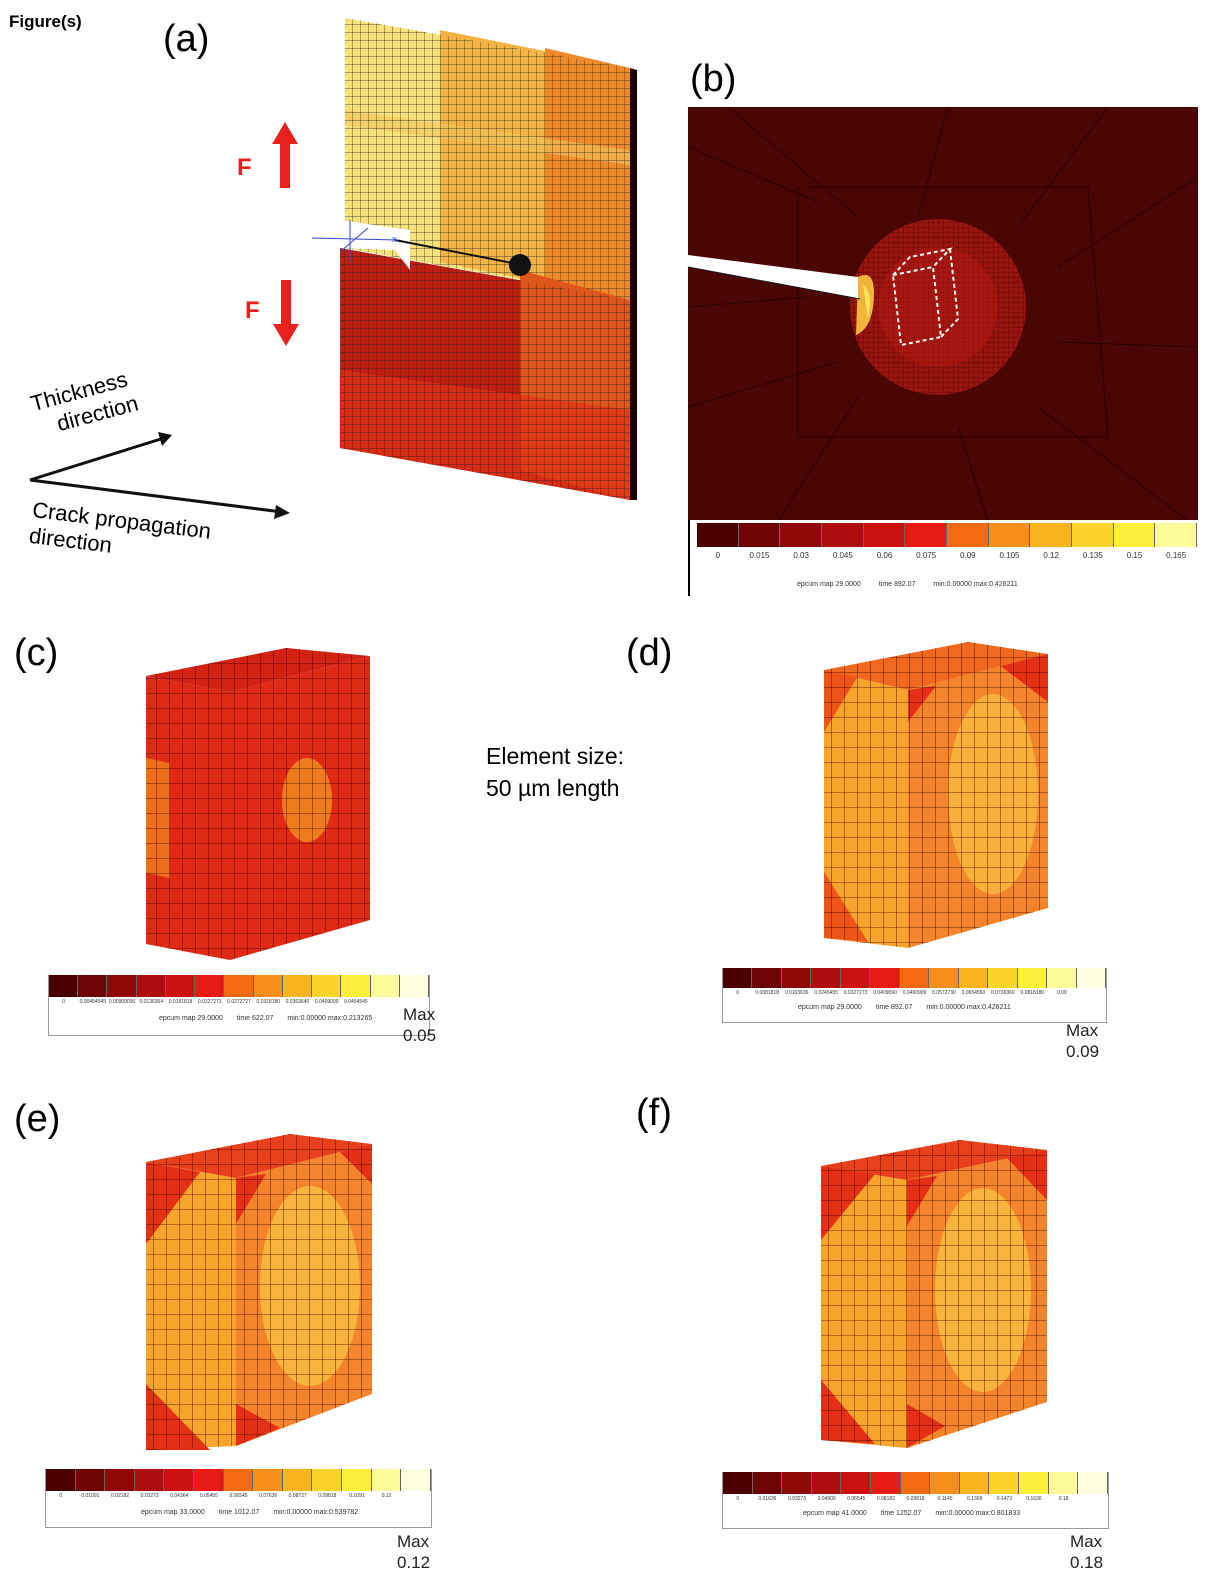 The height and width of the screenshot is (1578, 1205). I want to click on colorbar-tick-label: 0.1091, so click(357, 1496).